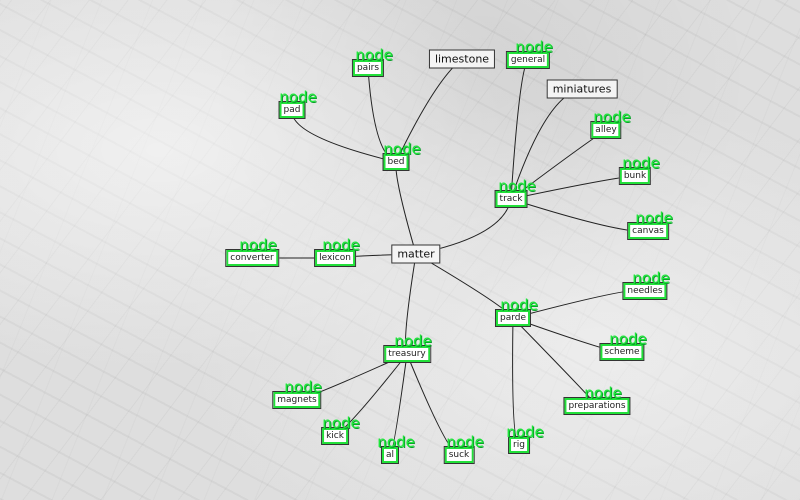 This screenshot has width=800, height=500. I want to click on node-tag-track: node, so click(517, 186).